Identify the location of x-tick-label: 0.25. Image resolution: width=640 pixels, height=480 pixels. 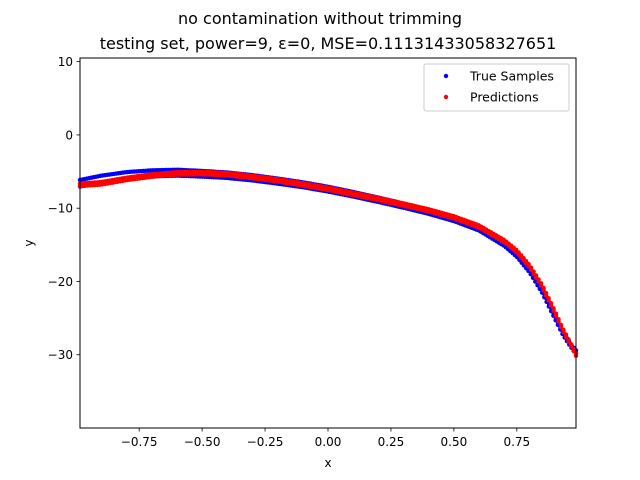
(391, 442).